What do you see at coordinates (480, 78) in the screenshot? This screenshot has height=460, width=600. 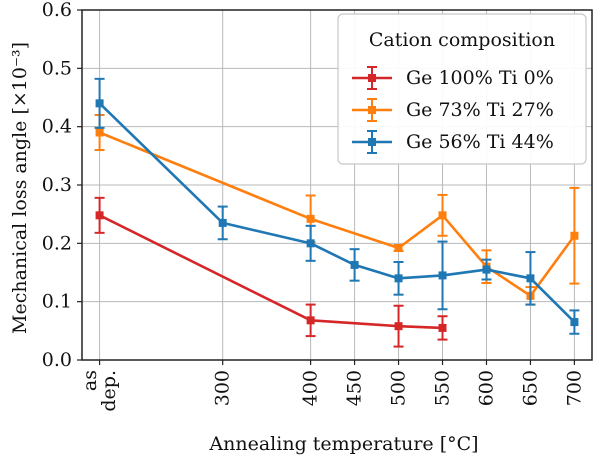 I see `legend-label: Ge 100% Ti 0%` at bounding box center [480, 78].